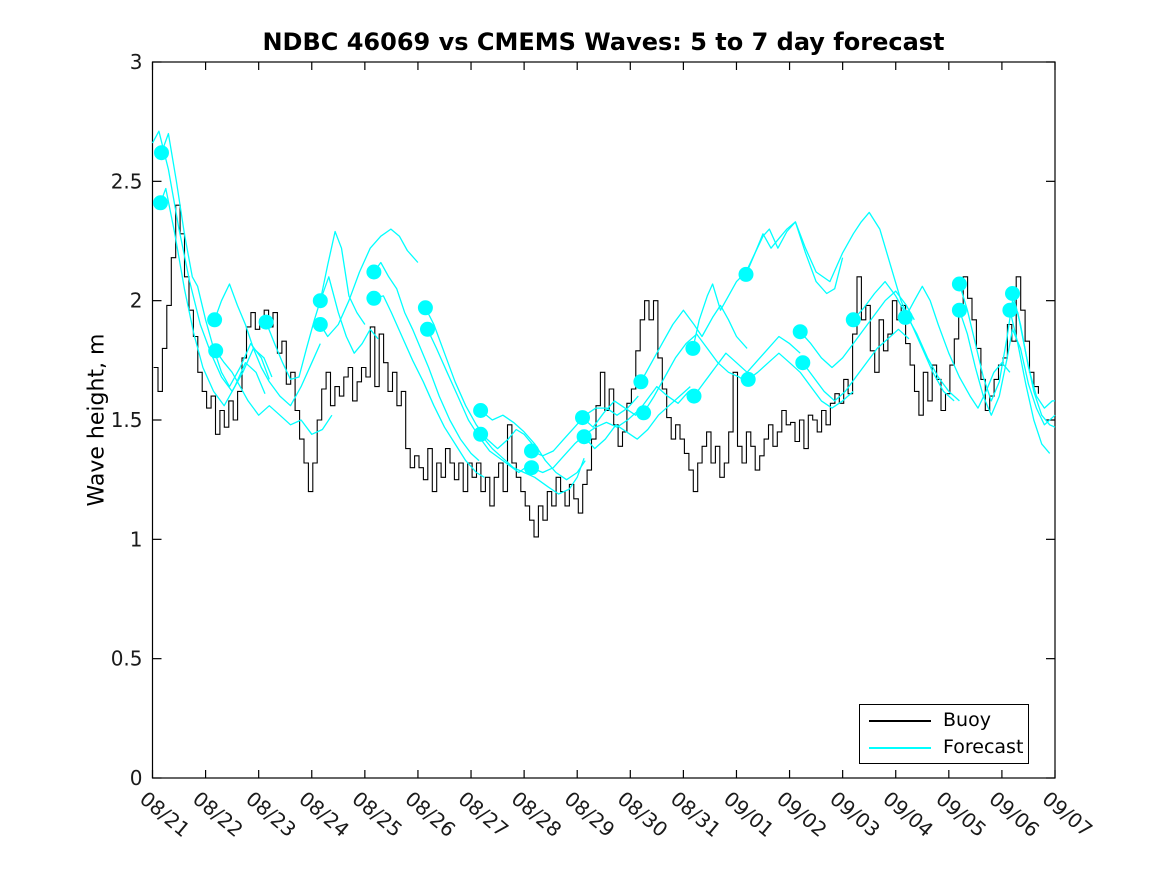  What do you see at coordinates (136, 62) in the screenshot?
I see `y-tick-label: 3` at bounding box center [136, 62].